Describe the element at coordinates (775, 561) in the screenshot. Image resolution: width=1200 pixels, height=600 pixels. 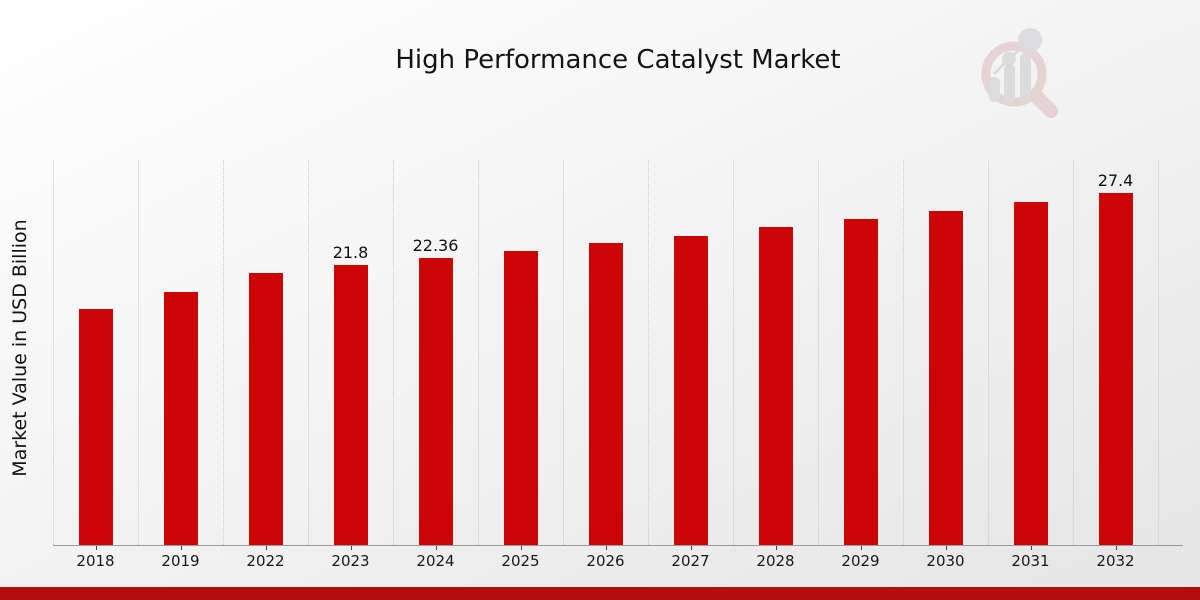
I see `x-tick-label-2028: 2028` at that location.